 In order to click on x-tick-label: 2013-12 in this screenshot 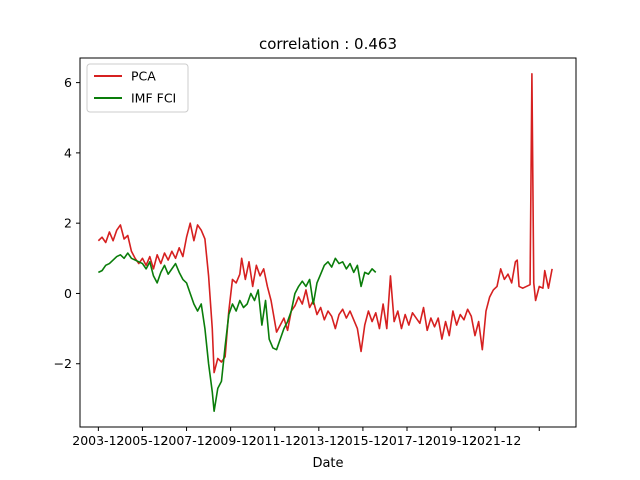, I will do `click(319, 440)`.